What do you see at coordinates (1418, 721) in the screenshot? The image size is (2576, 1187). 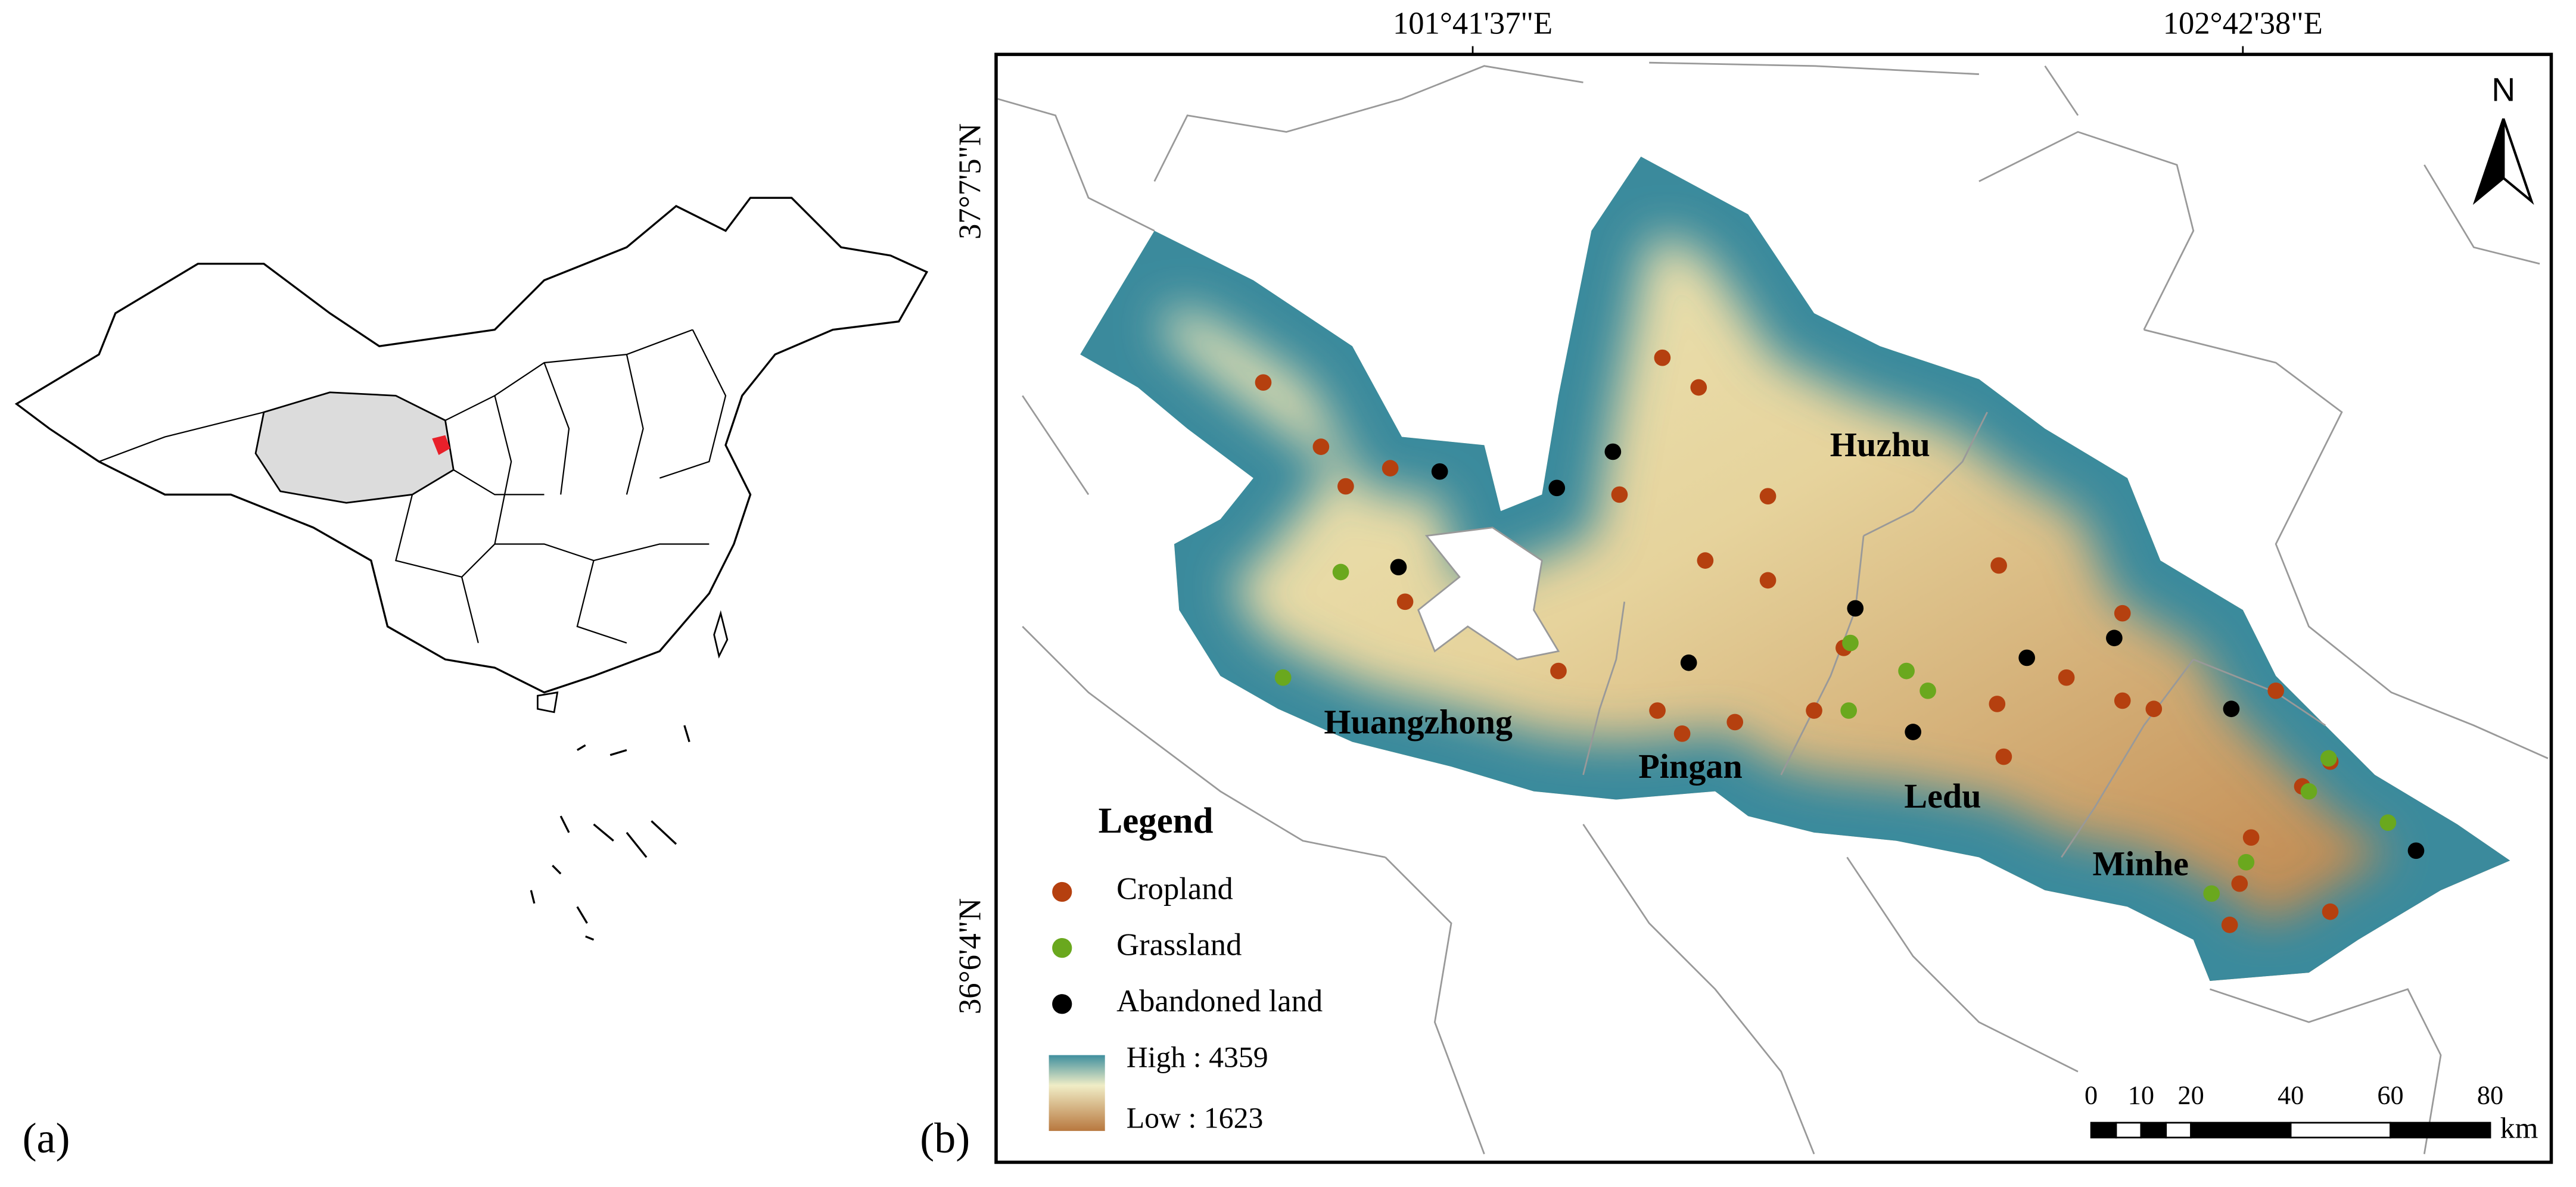 I see `district-label: Huangzhong` at bounding box center [1418, 721].